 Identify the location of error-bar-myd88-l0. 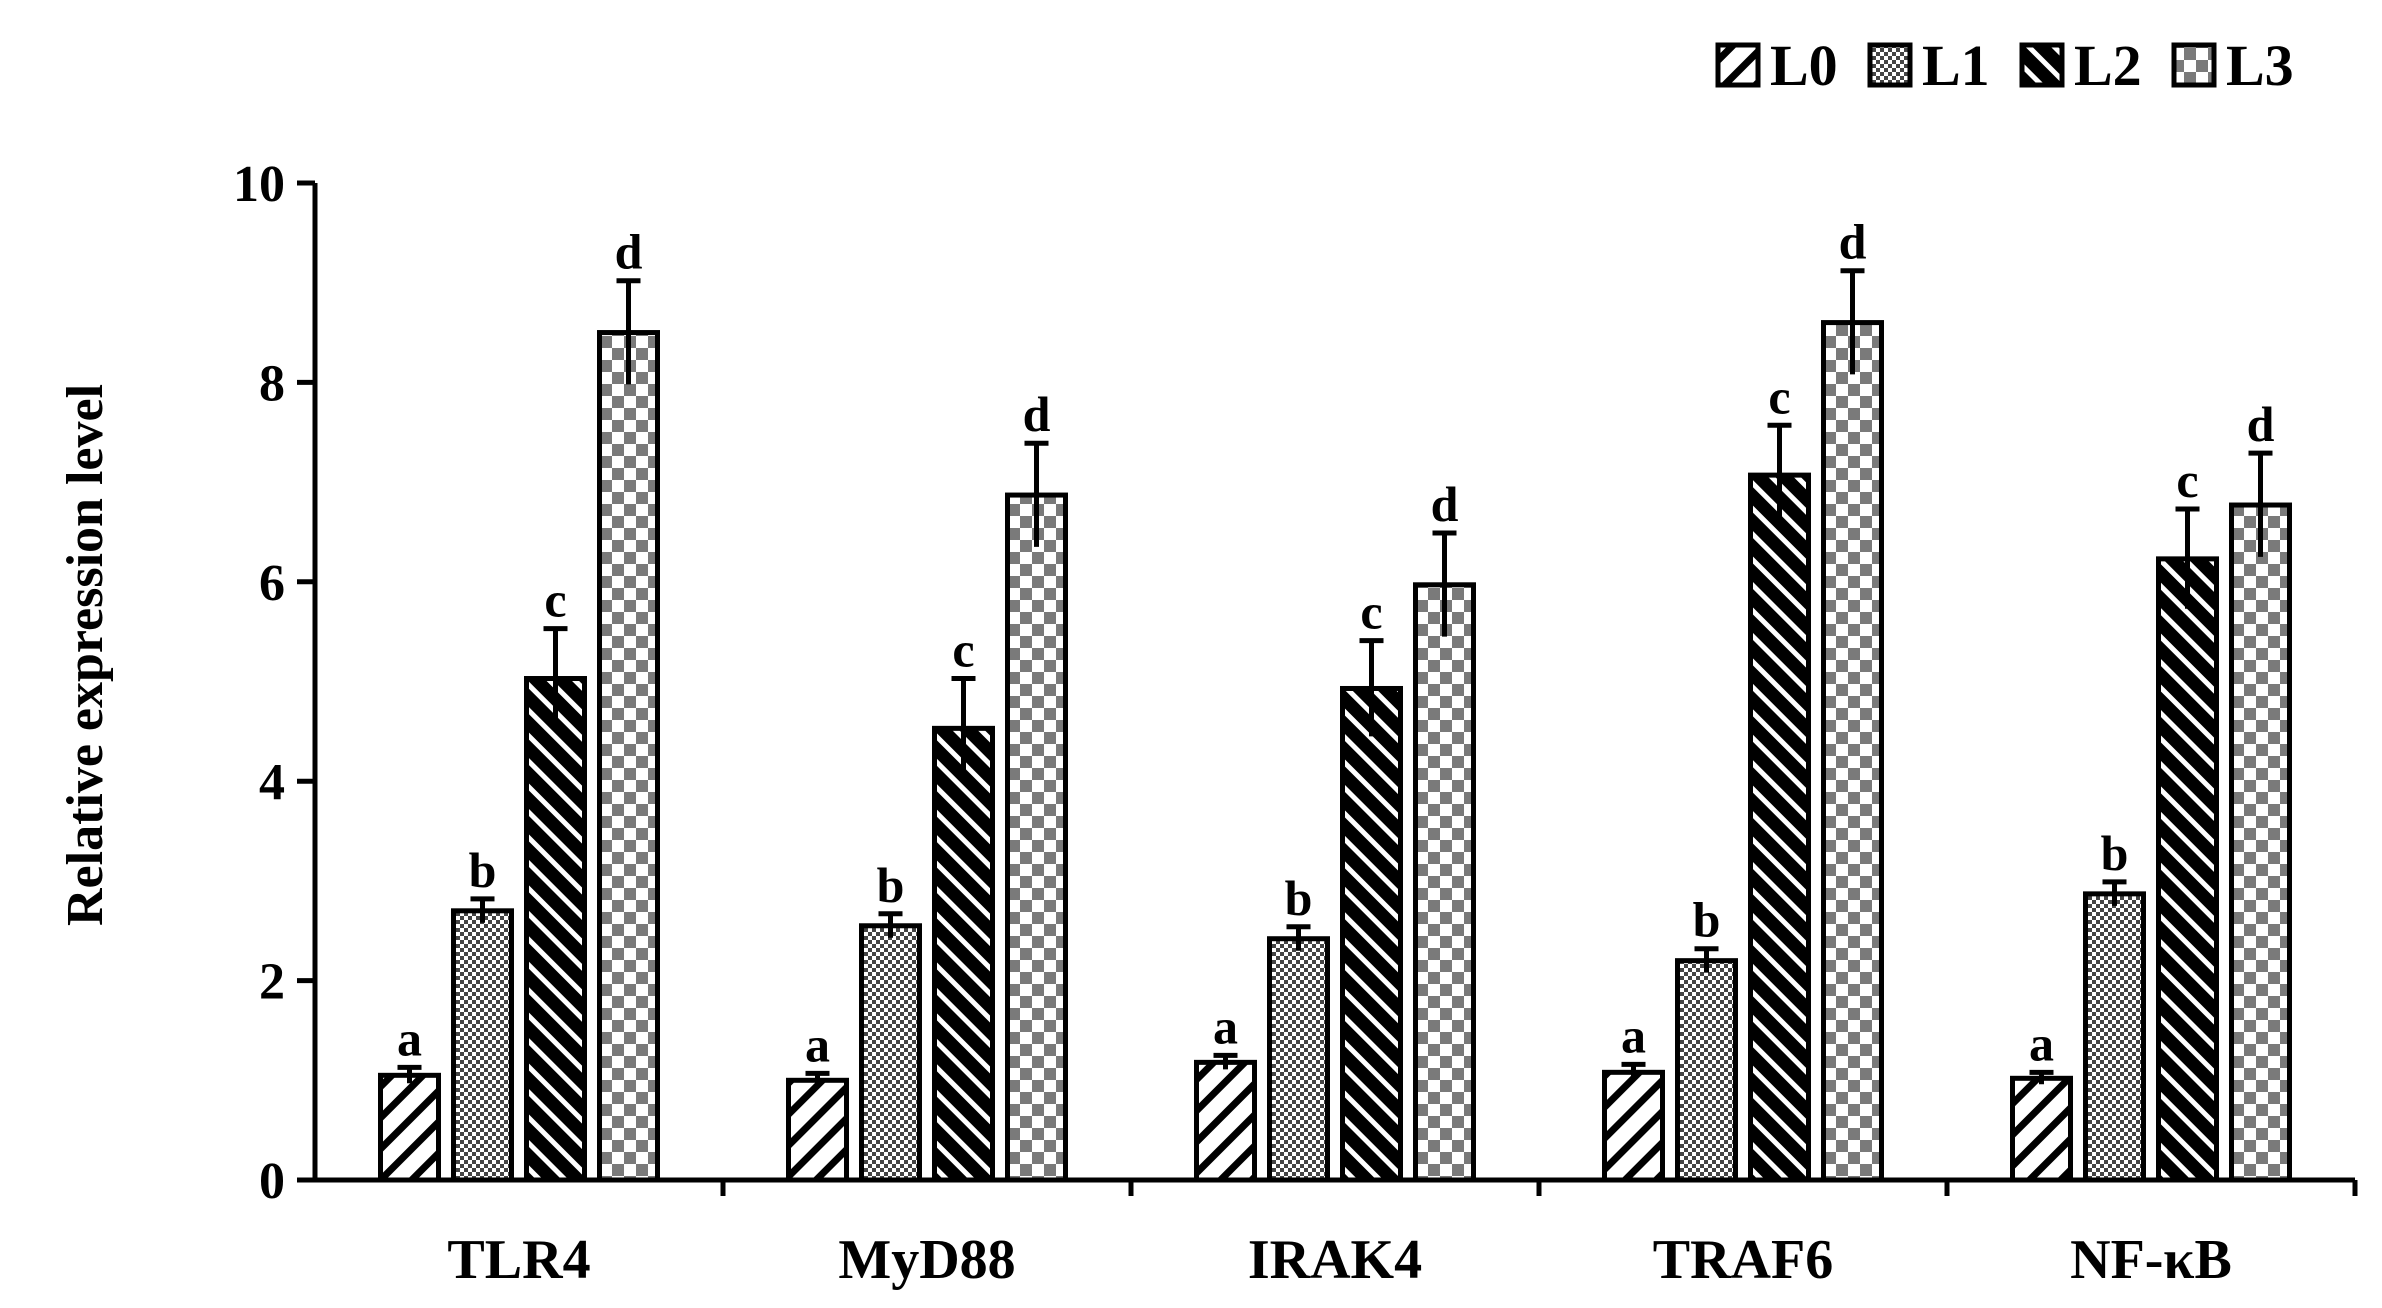
(817, 1079).